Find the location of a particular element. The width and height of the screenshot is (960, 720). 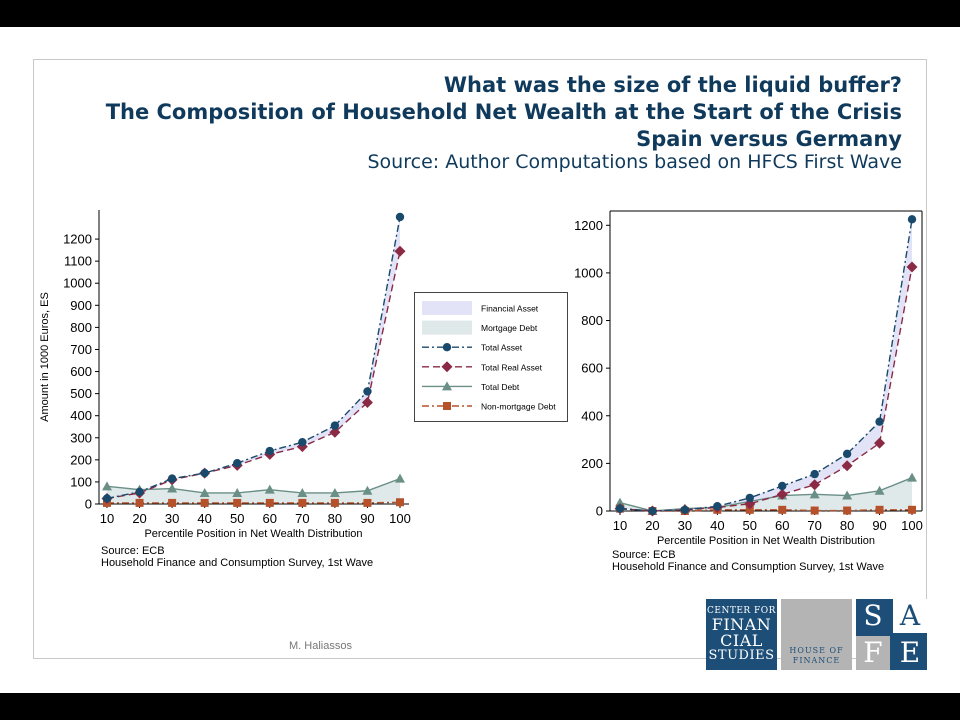

x-tick-label: 20 is located at coordinates (139, 518).